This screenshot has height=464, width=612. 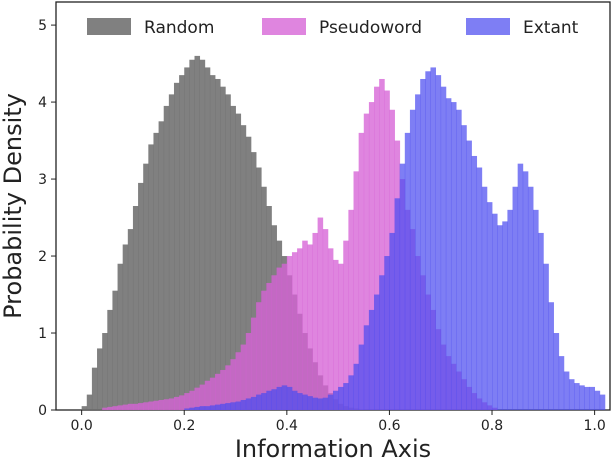 What do you see at coordinates (333, 447) in the screenshot?
I see `x-axis-label: Information Axis` at bounding box center [333, 447].